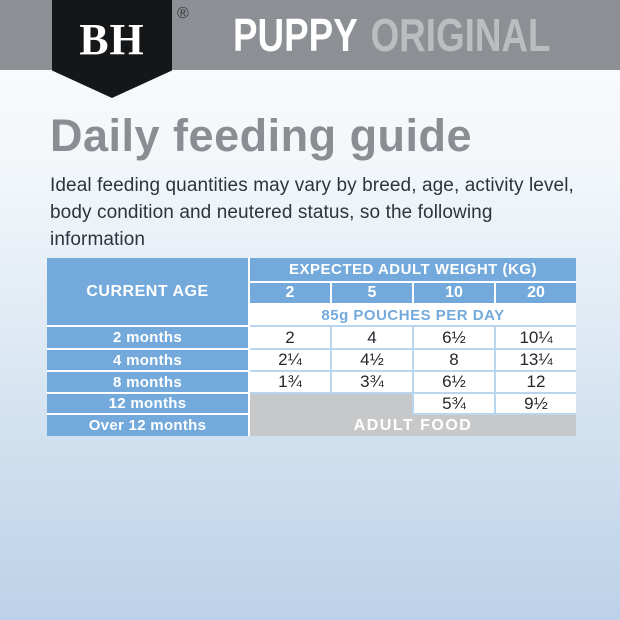 The height and width of the screenshot is (620, 620). What do you see at coordinates (460, 35) in the screenshot?
I see `product-title-secondary: ORIGINAL` at bounding box center [460, 35].